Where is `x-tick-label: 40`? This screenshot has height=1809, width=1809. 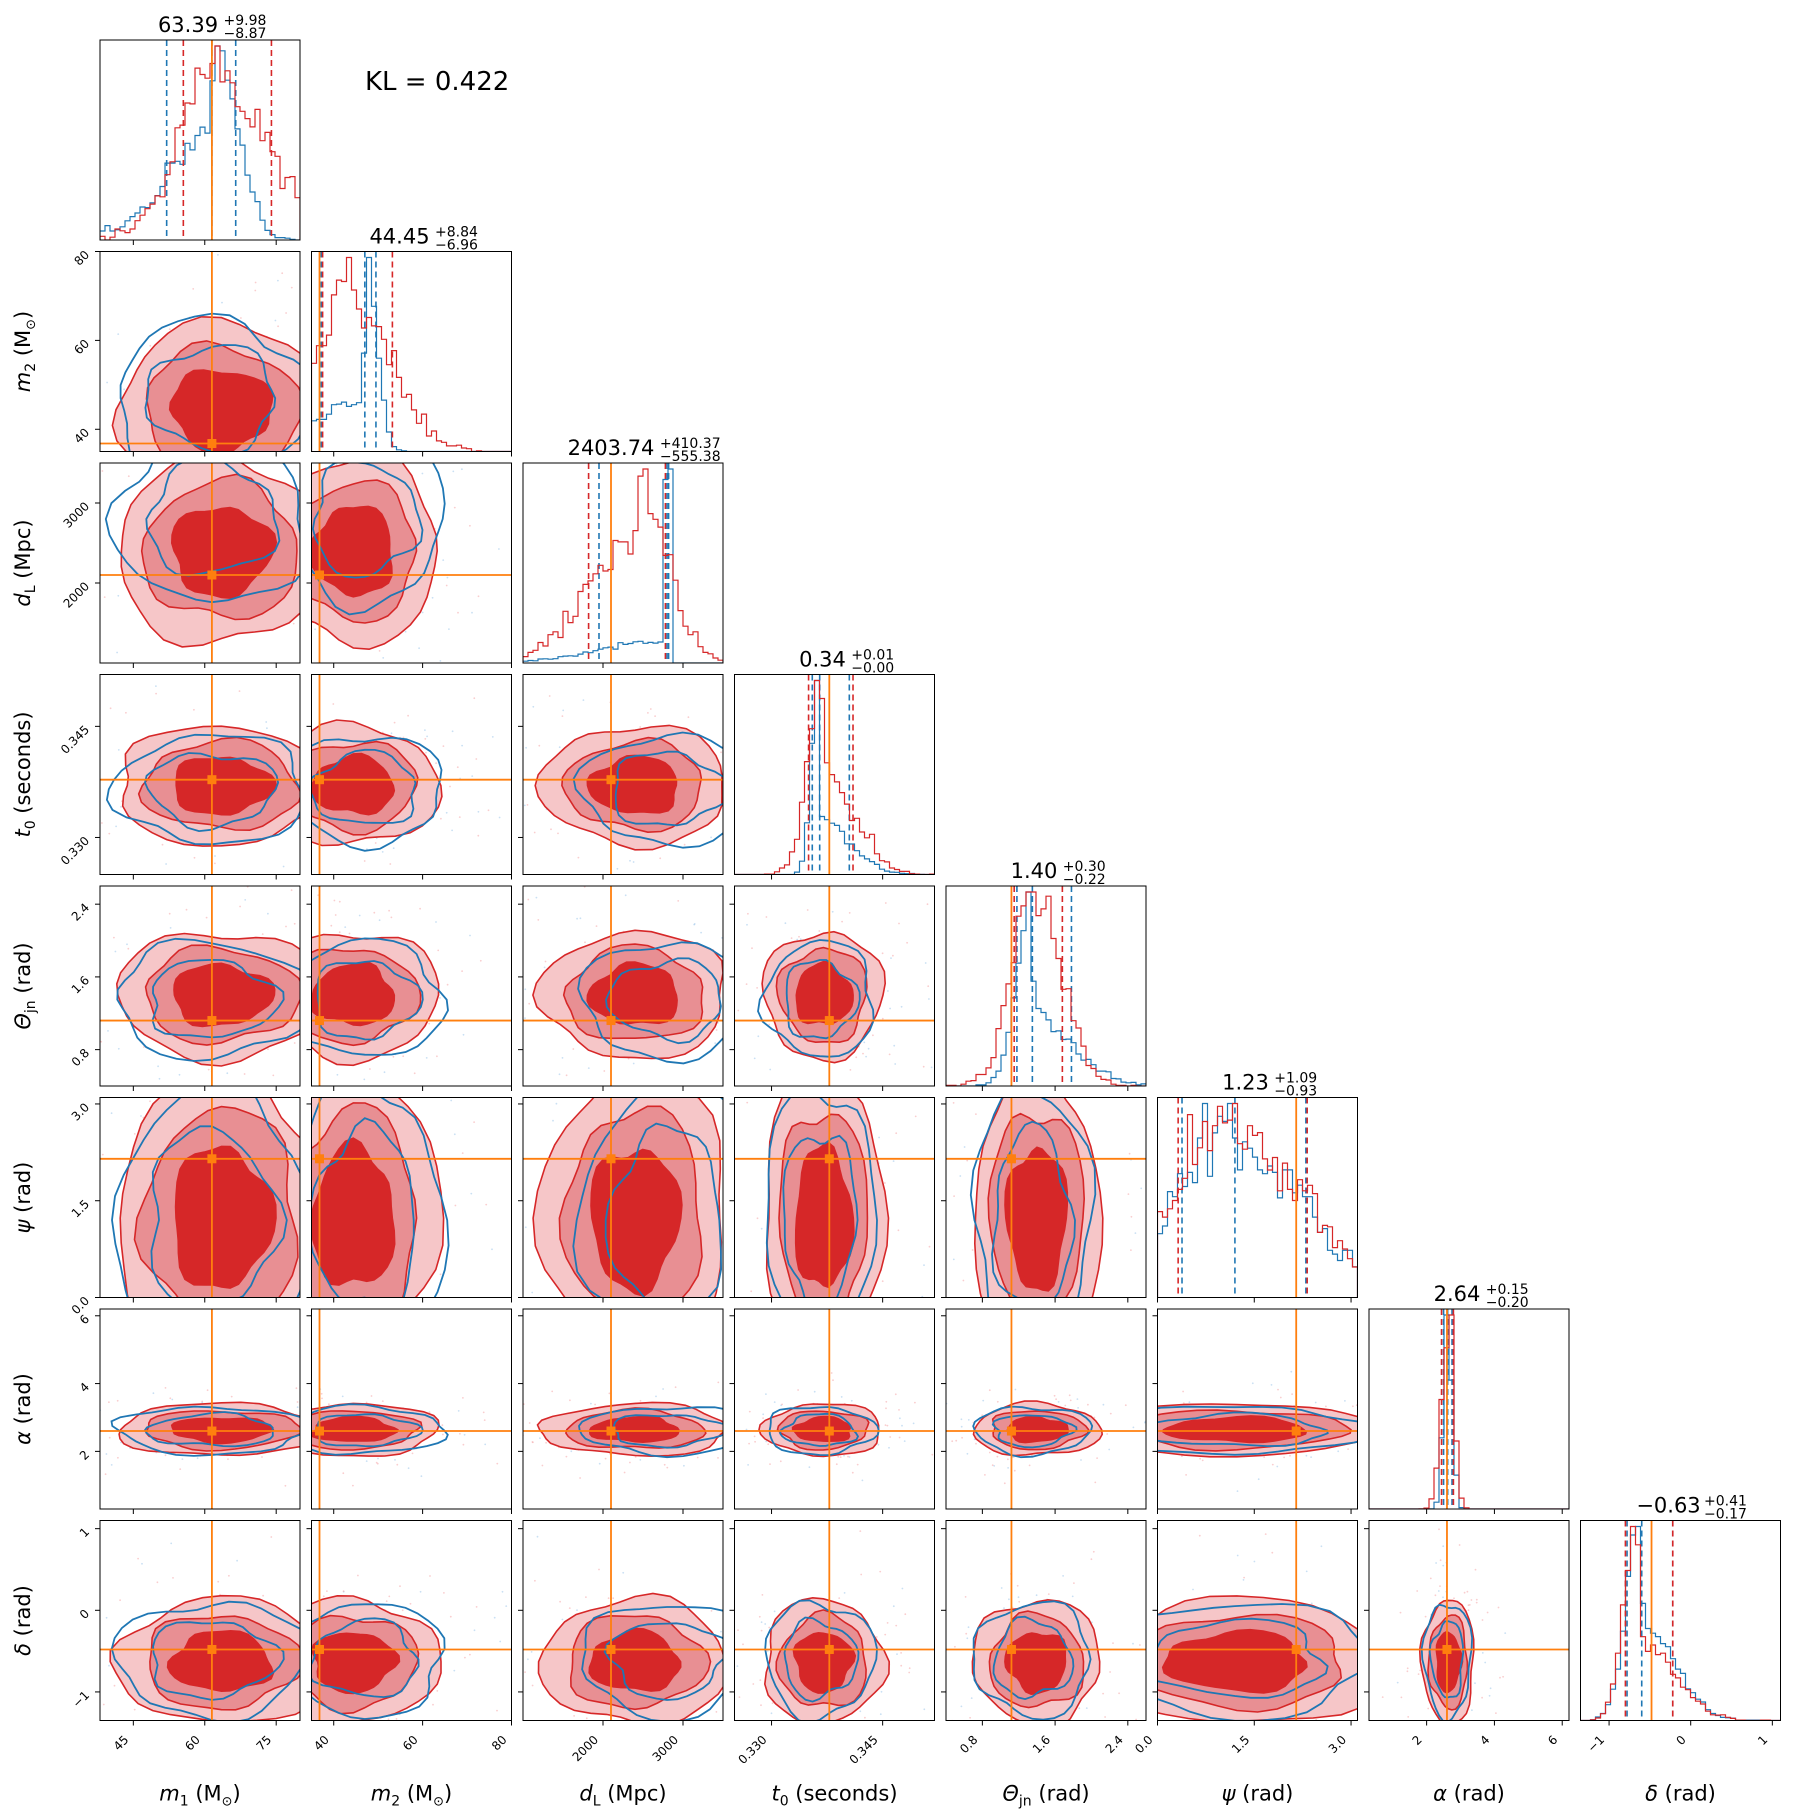
x-tick-label: 40 is located at coordinates (321, 1743).